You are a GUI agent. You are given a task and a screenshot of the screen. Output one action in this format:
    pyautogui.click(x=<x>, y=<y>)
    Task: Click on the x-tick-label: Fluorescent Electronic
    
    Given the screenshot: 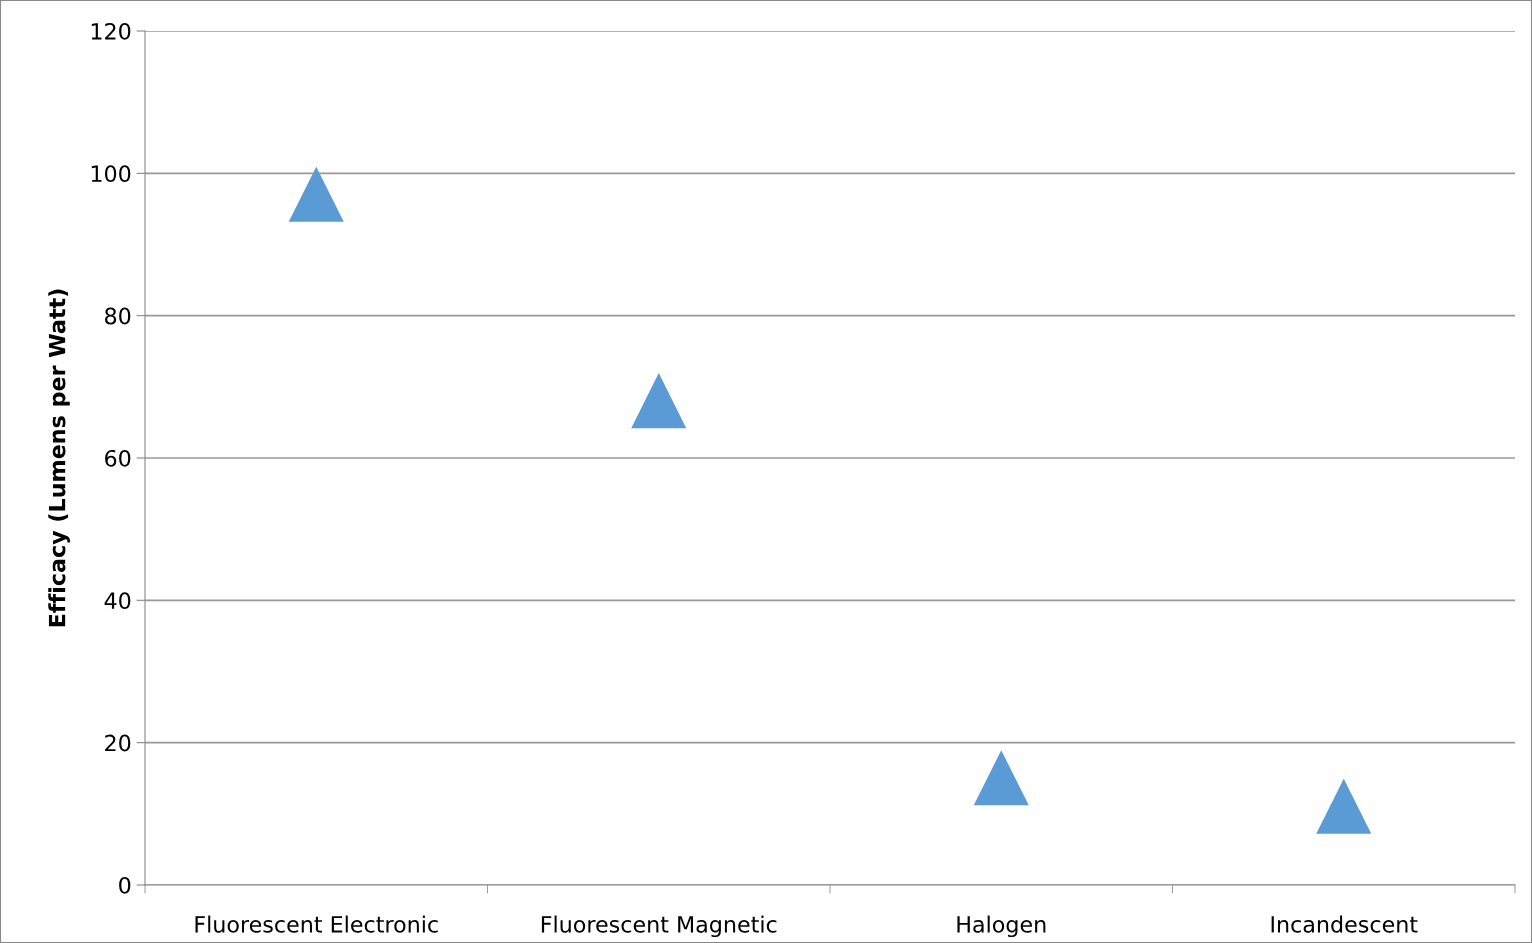 What is the action you would take?
    pyautogui.click(x=316, y=924)
    